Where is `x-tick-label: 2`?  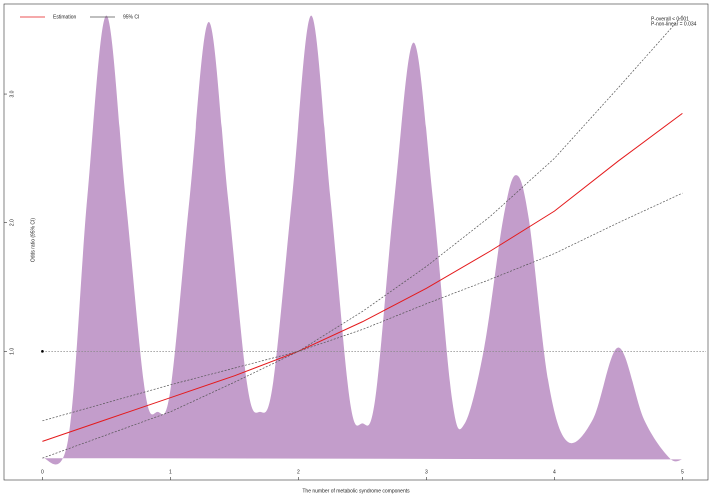 x-tick-label: 2 is located at coordinates (298, 472).